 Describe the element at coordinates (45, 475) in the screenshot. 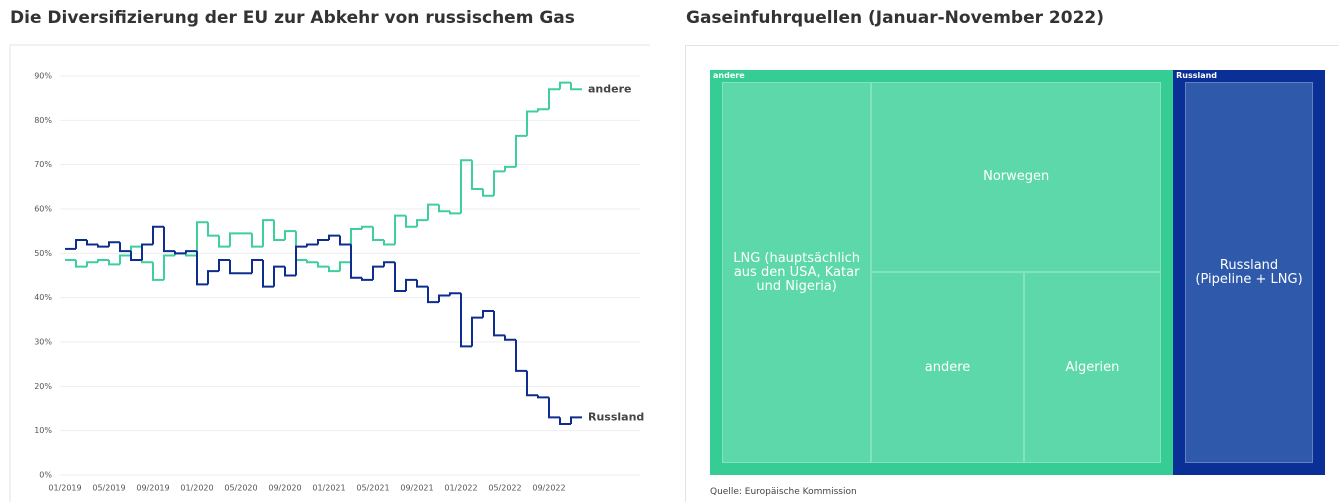

I see `y-tick-label: 0%` at that location.